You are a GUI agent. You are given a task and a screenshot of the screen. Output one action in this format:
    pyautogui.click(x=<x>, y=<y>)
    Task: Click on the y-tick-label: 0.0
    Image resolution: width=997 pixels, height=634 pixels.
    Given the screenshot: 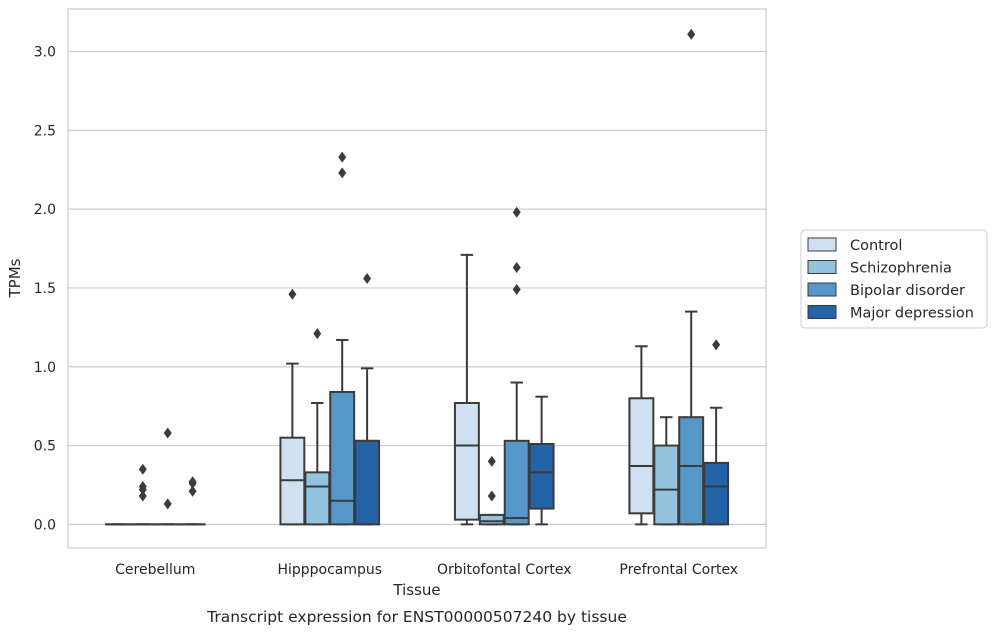 What is the action you would take?
    pyautogui.click(x=45, y=525)
    